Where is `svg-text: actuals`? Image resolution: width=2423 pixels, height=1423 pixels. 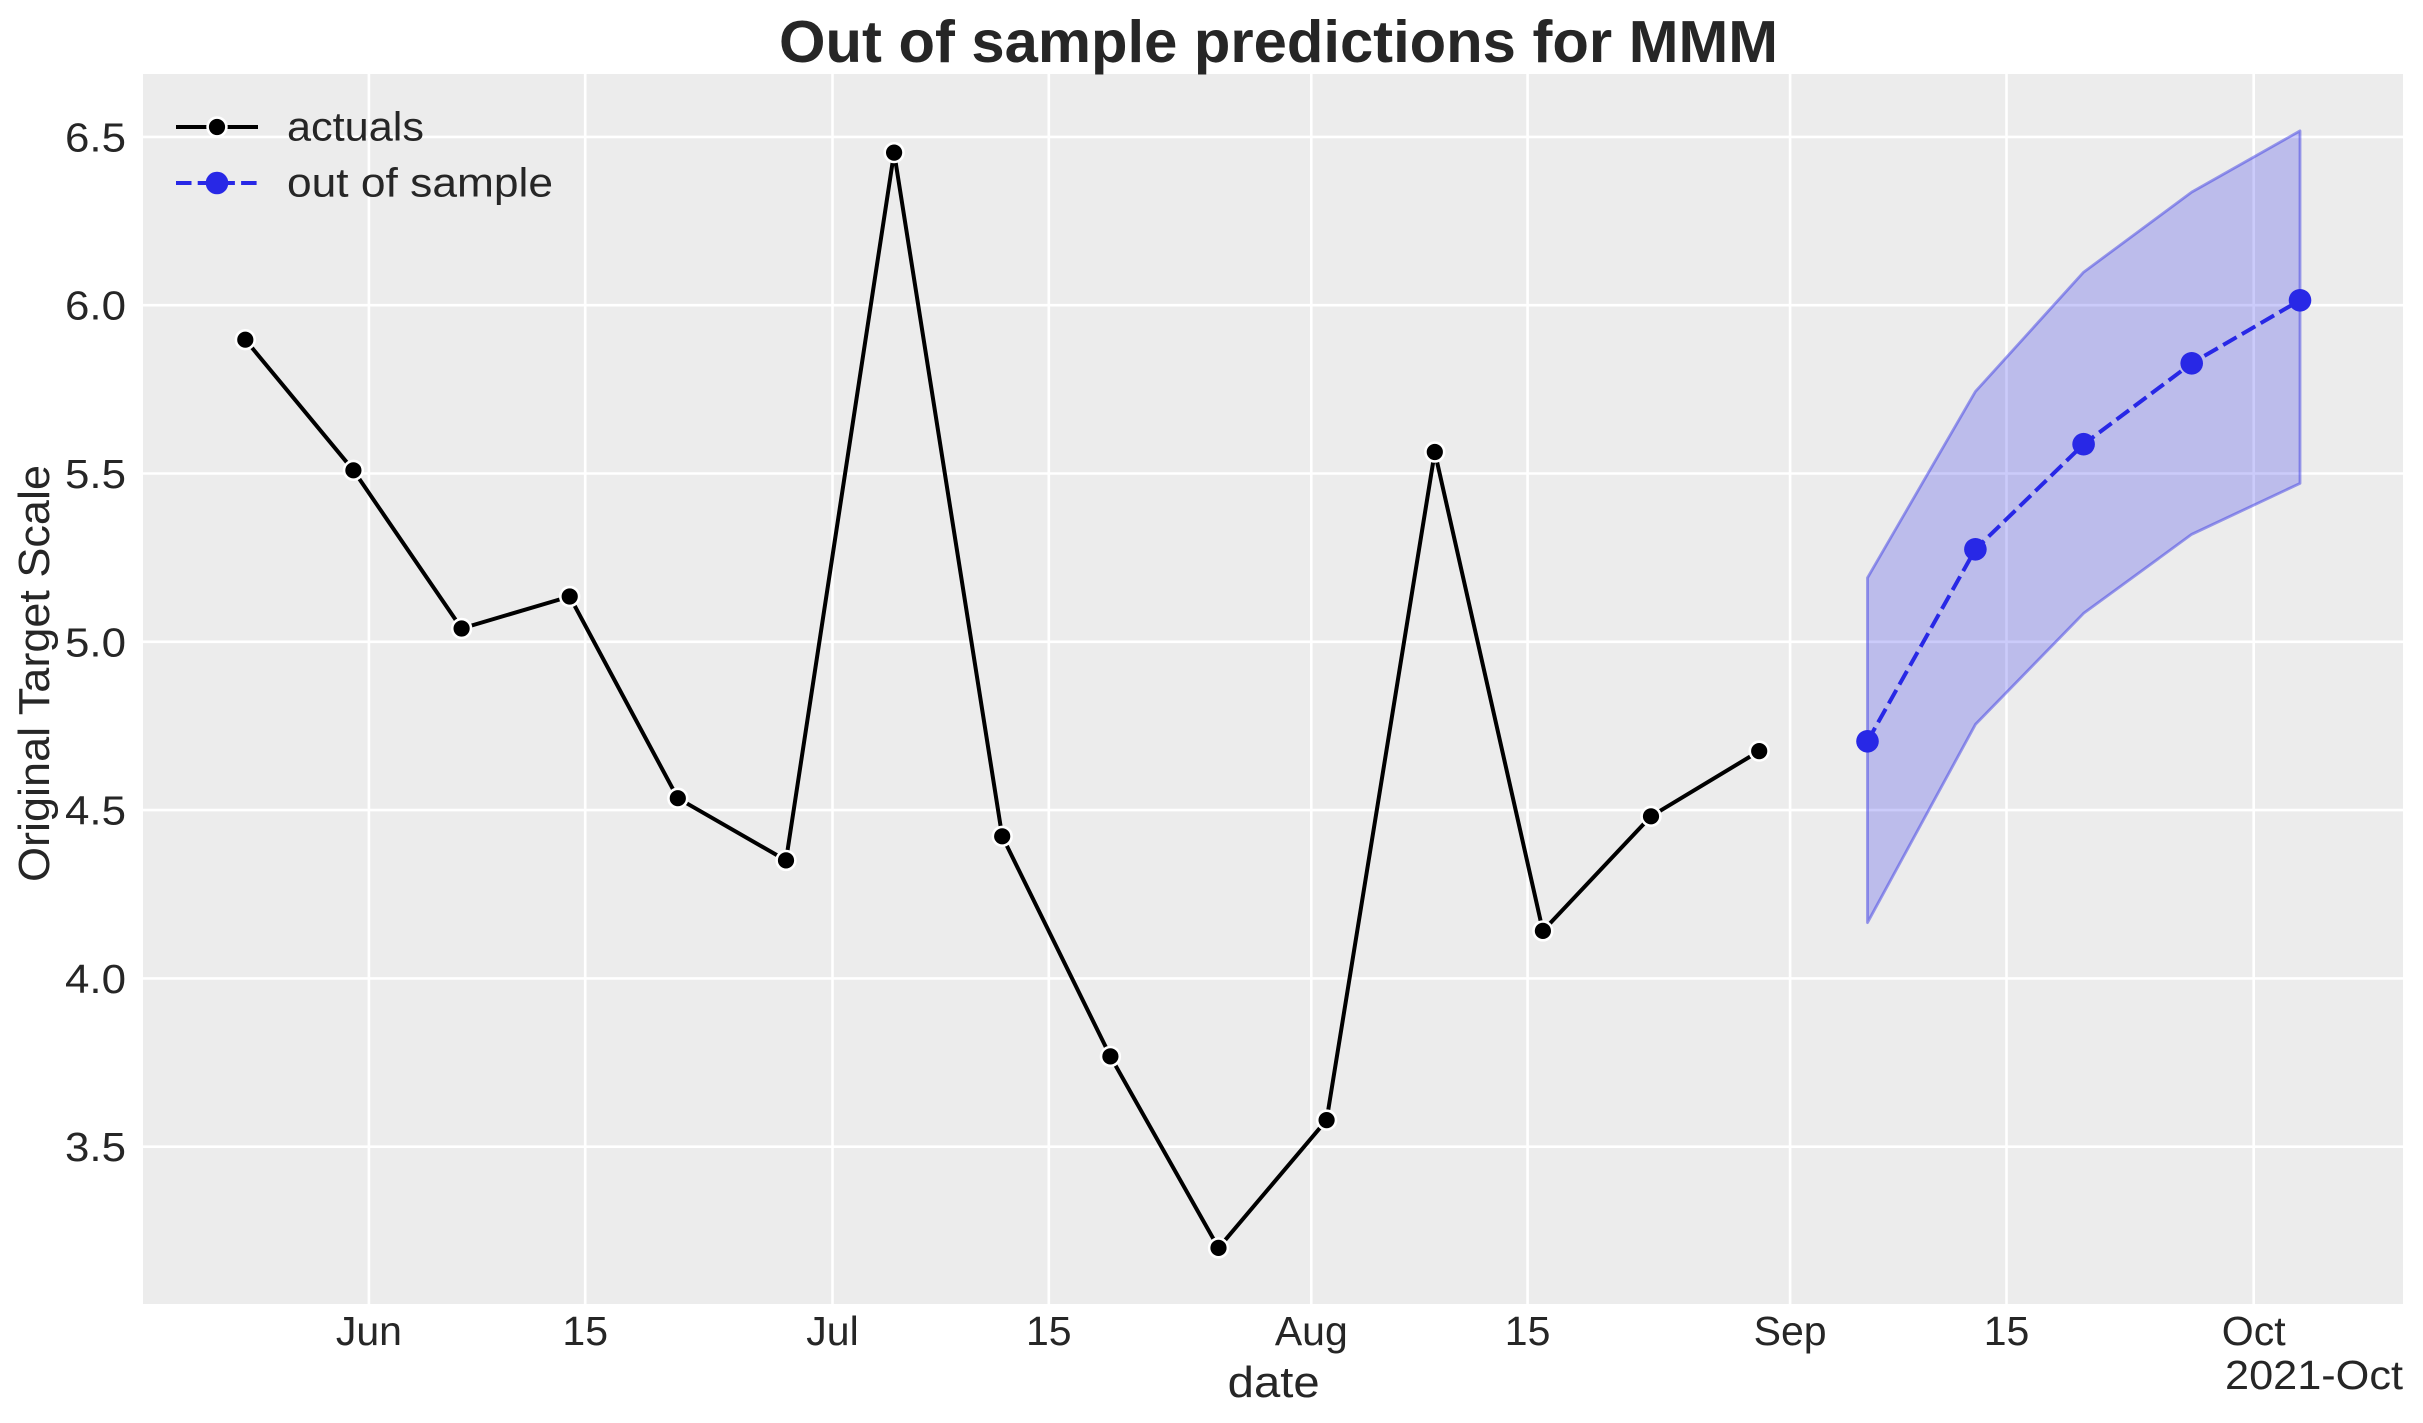
svg-text: actuals is located at coordinates (355, 127).